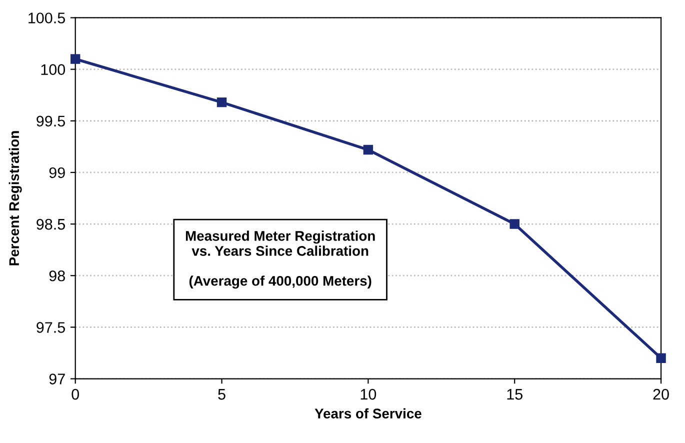  Describe the element at coordinates (50, 224) in the screenshot. I see `y-tick-label: 98.5` at that location.